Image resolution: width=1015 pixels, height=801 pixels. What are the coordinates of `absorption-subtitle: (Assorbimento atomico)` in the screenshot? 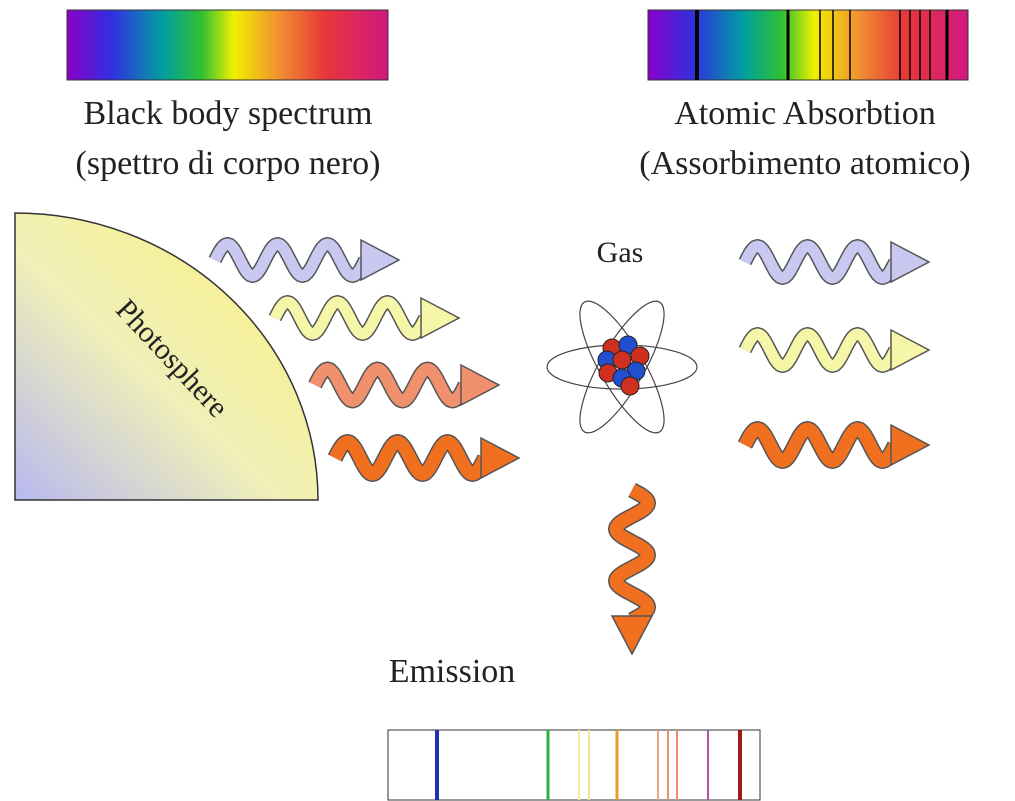 It's located at (804, 163).